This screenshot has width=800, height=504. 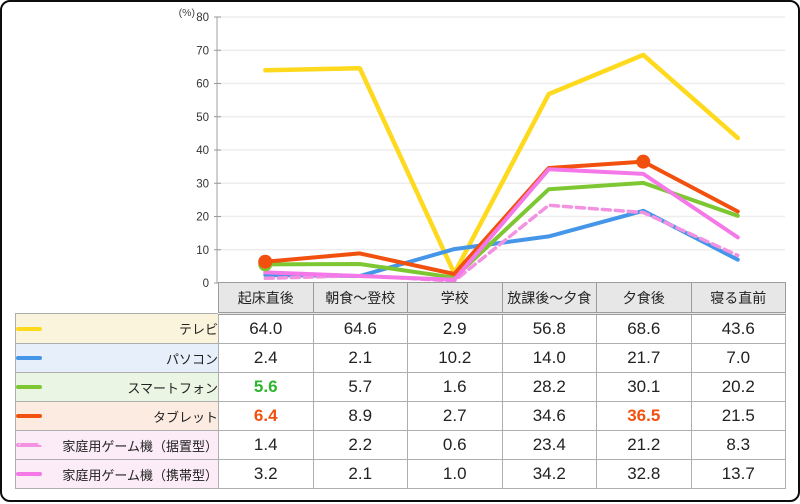 I want to click on value-cell: 21.2, so click(x=644, y=445).